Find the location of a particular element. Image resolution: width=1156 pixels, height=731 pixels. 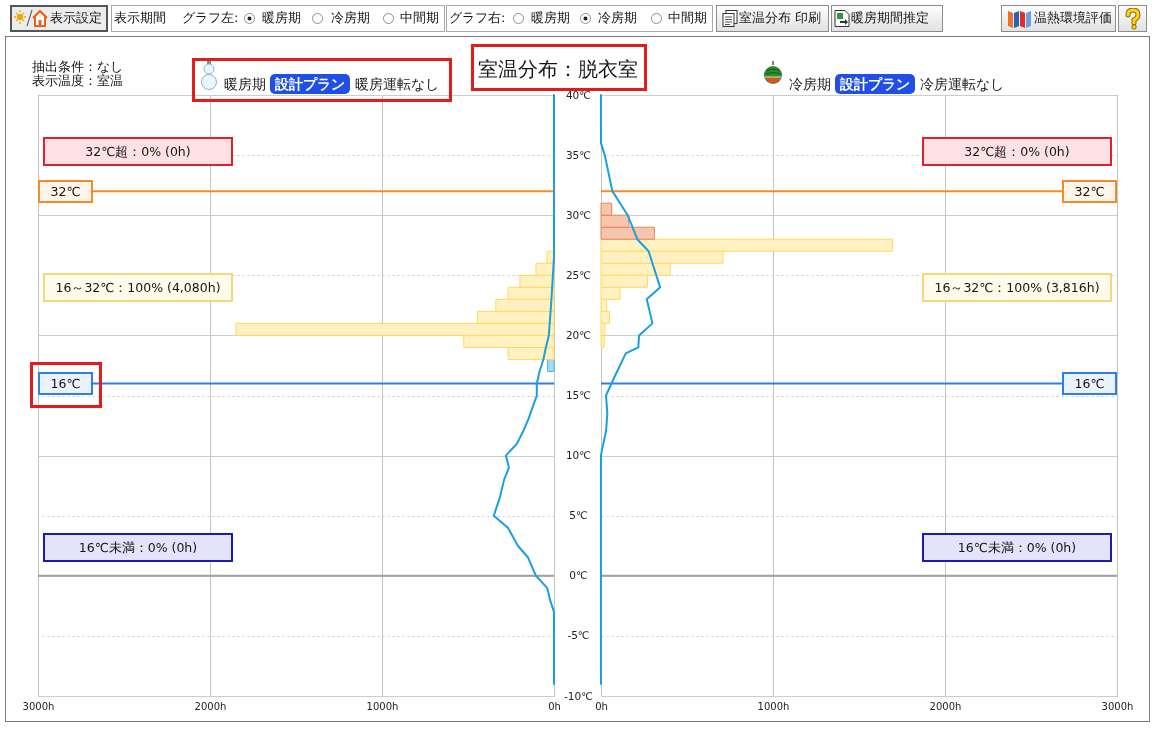

text: グラフ左: is located at coordinates (210, 18).